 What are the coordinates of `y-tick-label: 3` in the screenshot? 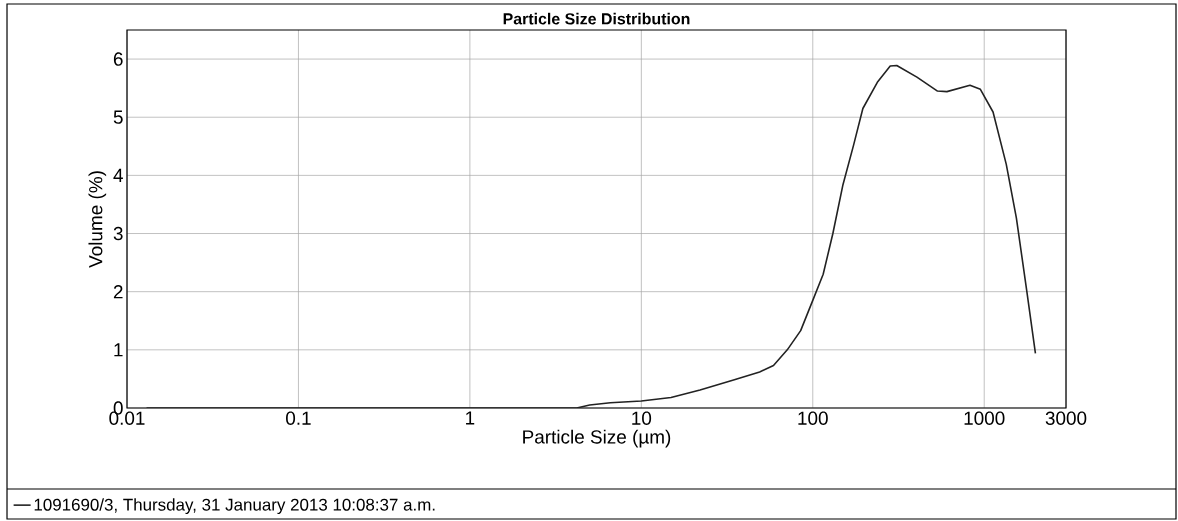 It's located at (118, 233).